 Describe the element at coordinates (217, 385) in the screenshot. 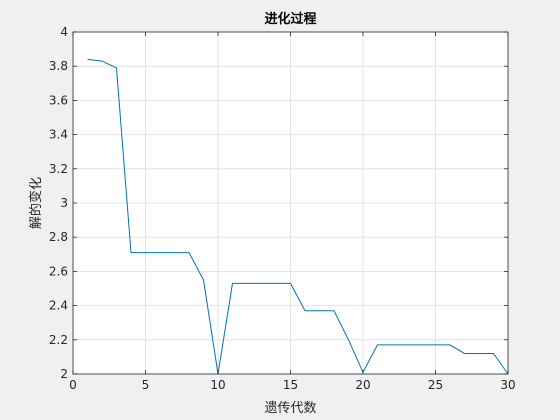

I see `x-tick-label: 10` at that location.